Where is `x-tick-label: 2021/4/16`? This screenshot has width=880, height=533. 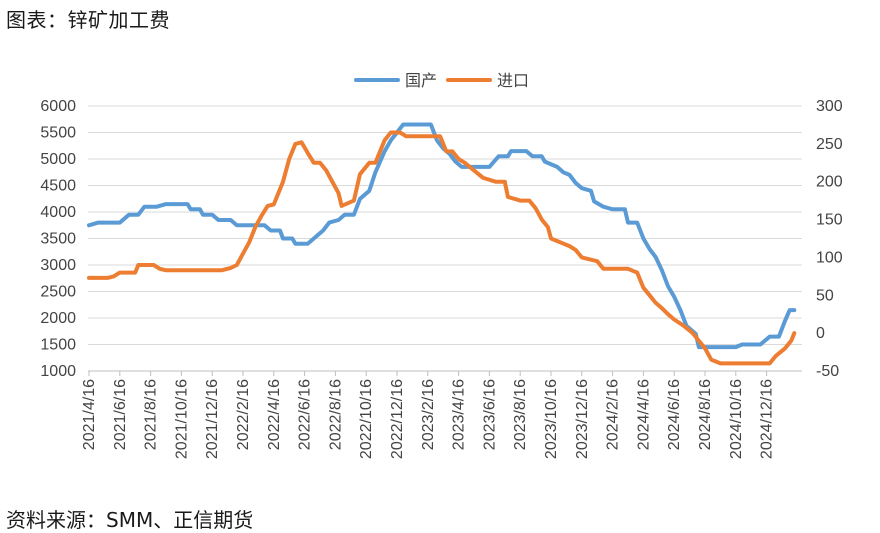 x-tick-label: 2021/4/16 is located at coordinates (89, 414).